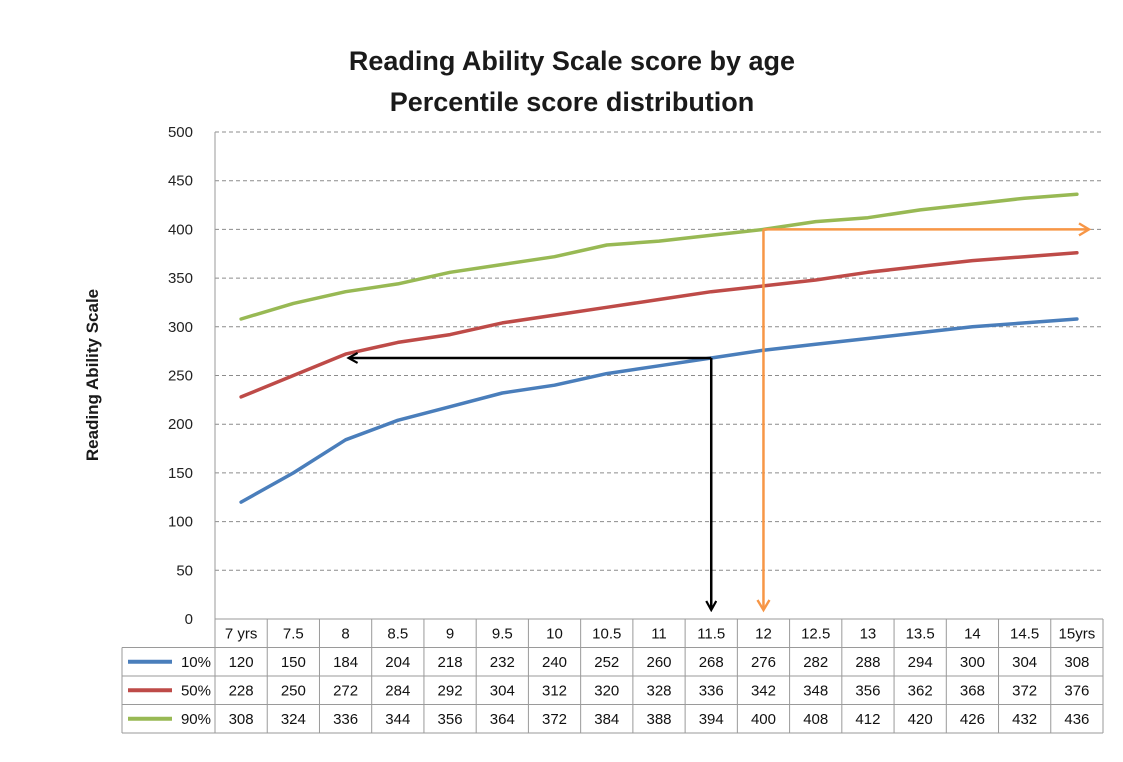 The image size is (1123, 762). What do you see at coordinates (180, 181) in the screenshot?
I see `ytick-label: 450` at bounding box center [180, 181].